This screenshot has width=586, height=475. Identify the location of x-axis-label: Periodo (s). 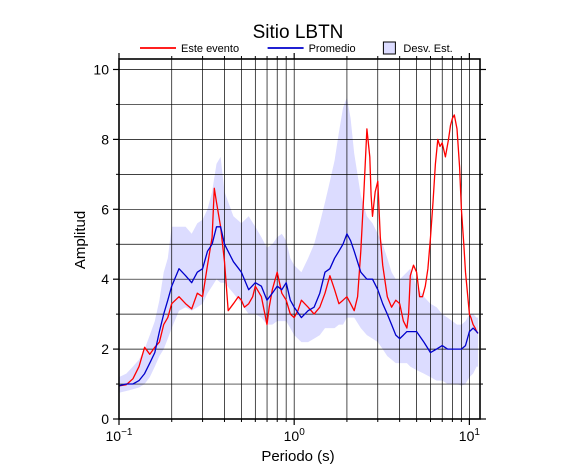
(297, 456).